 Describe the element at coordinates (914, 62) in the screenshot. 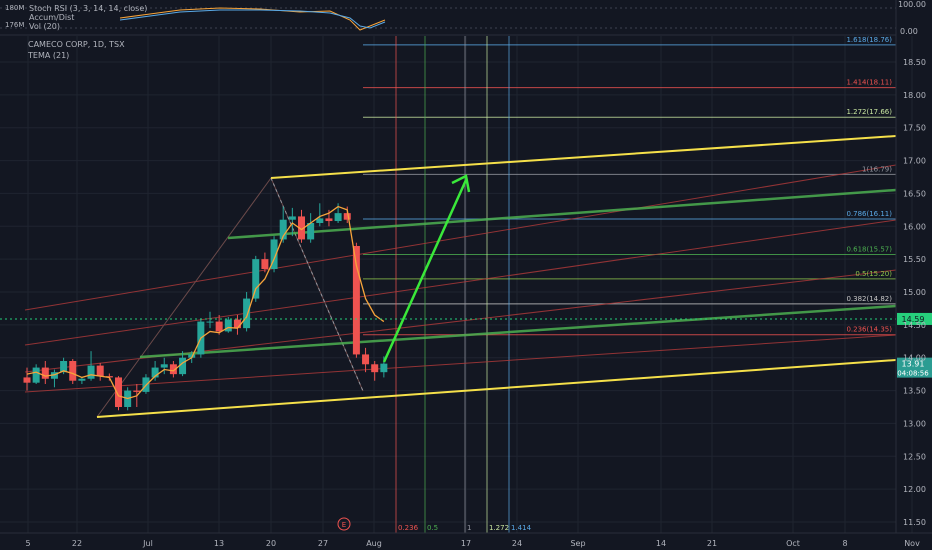

I see `y-tick-label: 18.50` at that location.